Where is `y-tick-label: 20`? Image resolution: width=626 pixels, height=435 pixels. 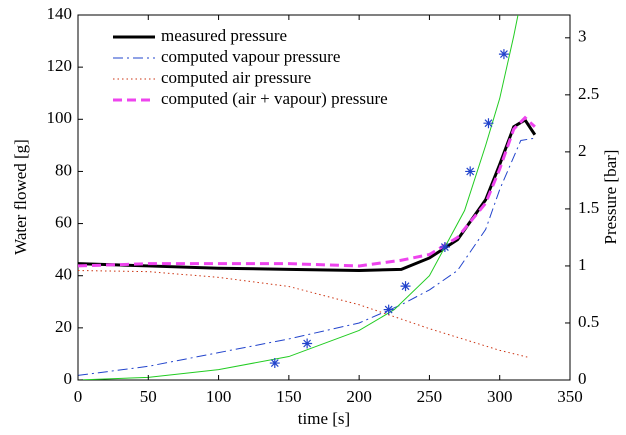
y-tick-label: 20 is located at coordinates (63, 326).